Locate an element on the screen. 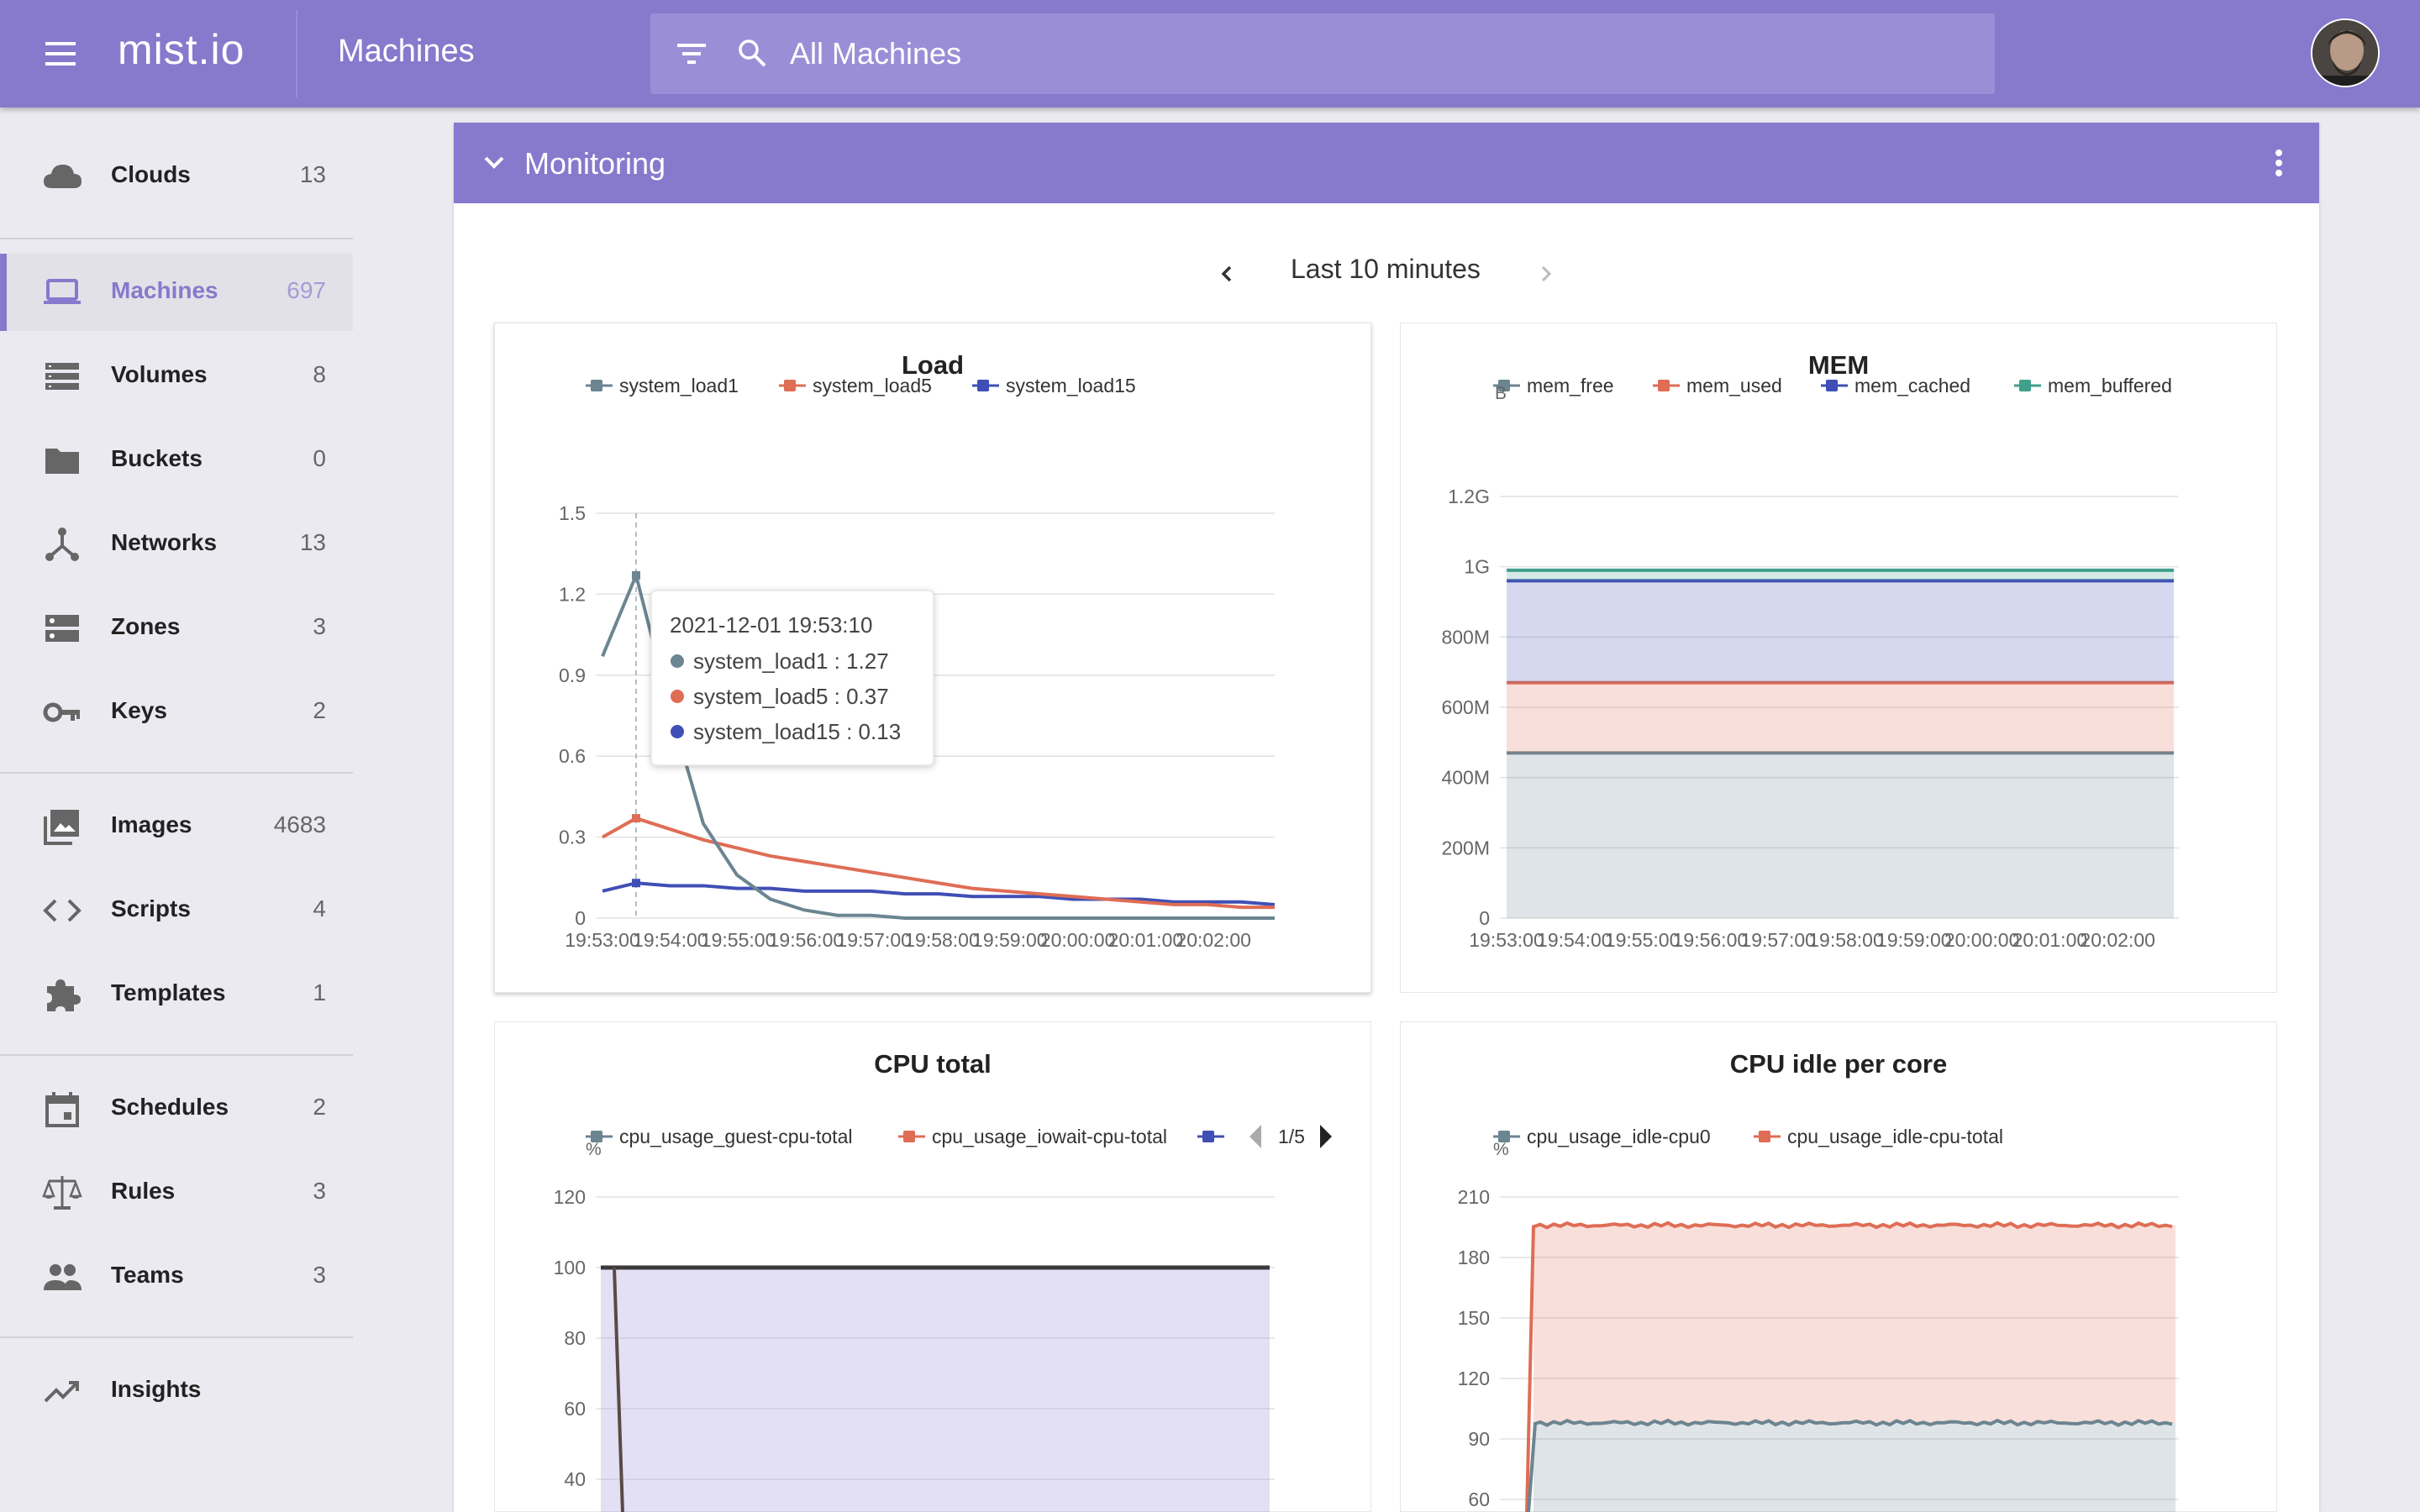 Image resolution: width=2420 pixels, height=1512 pixels. sidebar-item-label: Insights is located at coordinates (157, 1389).